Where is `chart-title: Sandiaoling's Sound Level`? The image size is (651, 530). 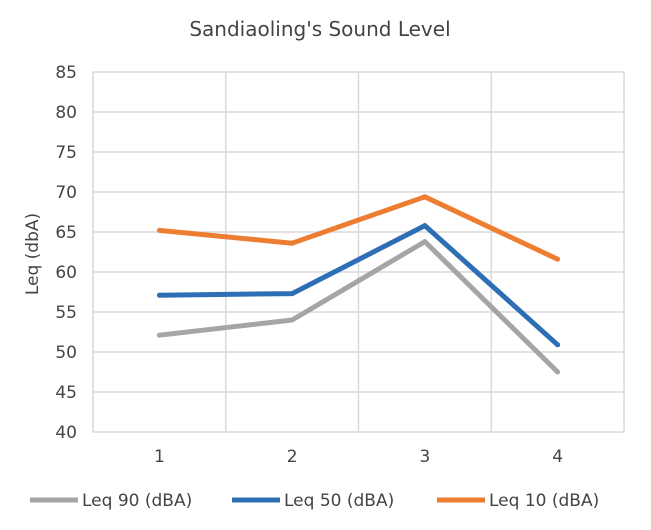 chart-title: Sandiaoling's Sound Level is located at coordinates (319, 29).